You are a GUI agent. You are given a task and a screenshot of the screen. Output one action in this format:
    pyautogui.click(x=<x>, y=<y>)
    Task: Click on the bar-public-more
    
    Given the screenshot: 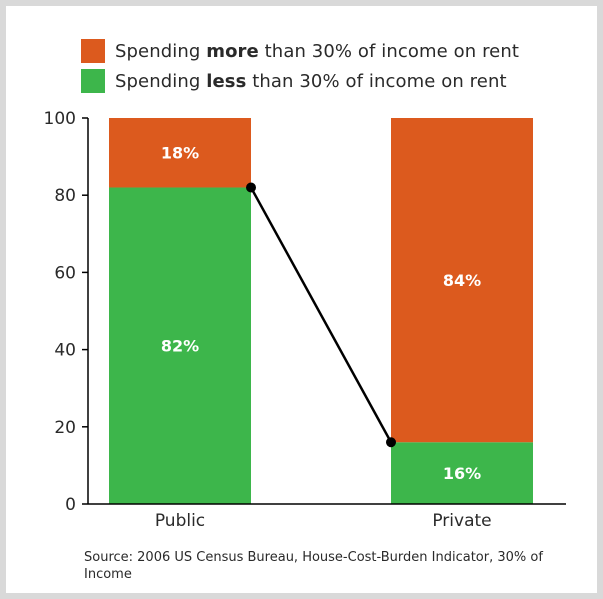 What is the action you would take?
    pyautogui.click(x=180, y=153)
    